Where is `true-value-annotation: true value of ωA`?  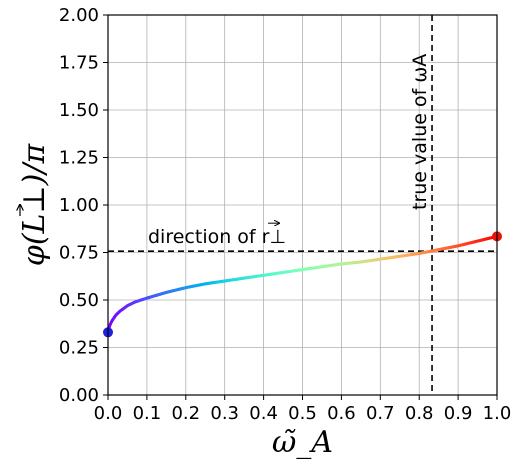 true-value-annotation: true value of ωA is located at coordinates (420, 132).